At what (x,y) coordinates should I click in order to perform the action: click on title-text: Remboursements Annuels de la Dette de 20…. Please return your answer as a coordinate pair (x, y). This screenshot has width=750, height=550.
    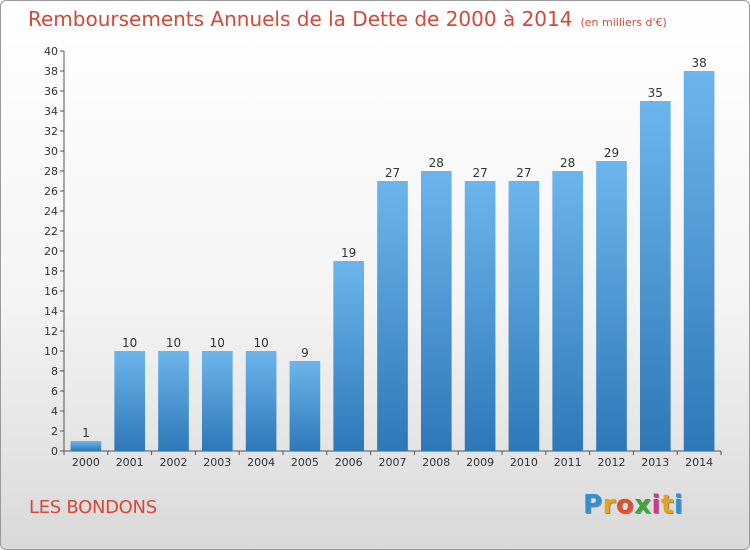
    Looking at the image, I should click on (300, 19).